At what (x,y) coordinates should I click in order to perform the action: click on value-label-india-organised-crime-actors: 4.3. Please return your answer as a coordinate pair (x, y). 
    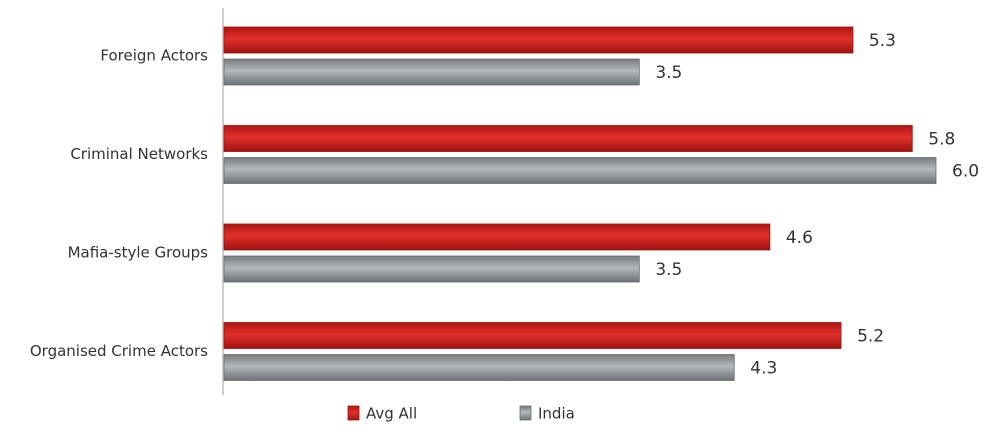
    Looking at the image, I should click on (763, 369).